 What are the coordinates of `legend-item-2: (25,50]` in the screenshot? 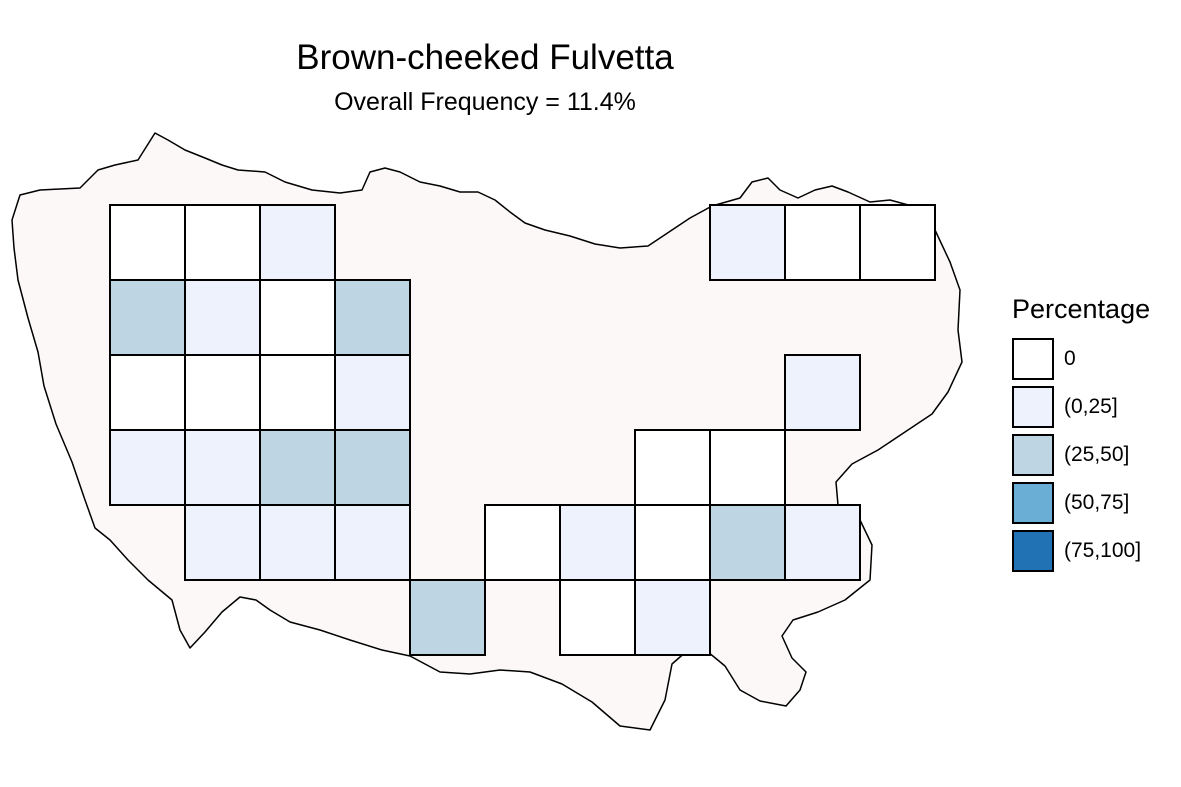 It's located at (1081, 455).